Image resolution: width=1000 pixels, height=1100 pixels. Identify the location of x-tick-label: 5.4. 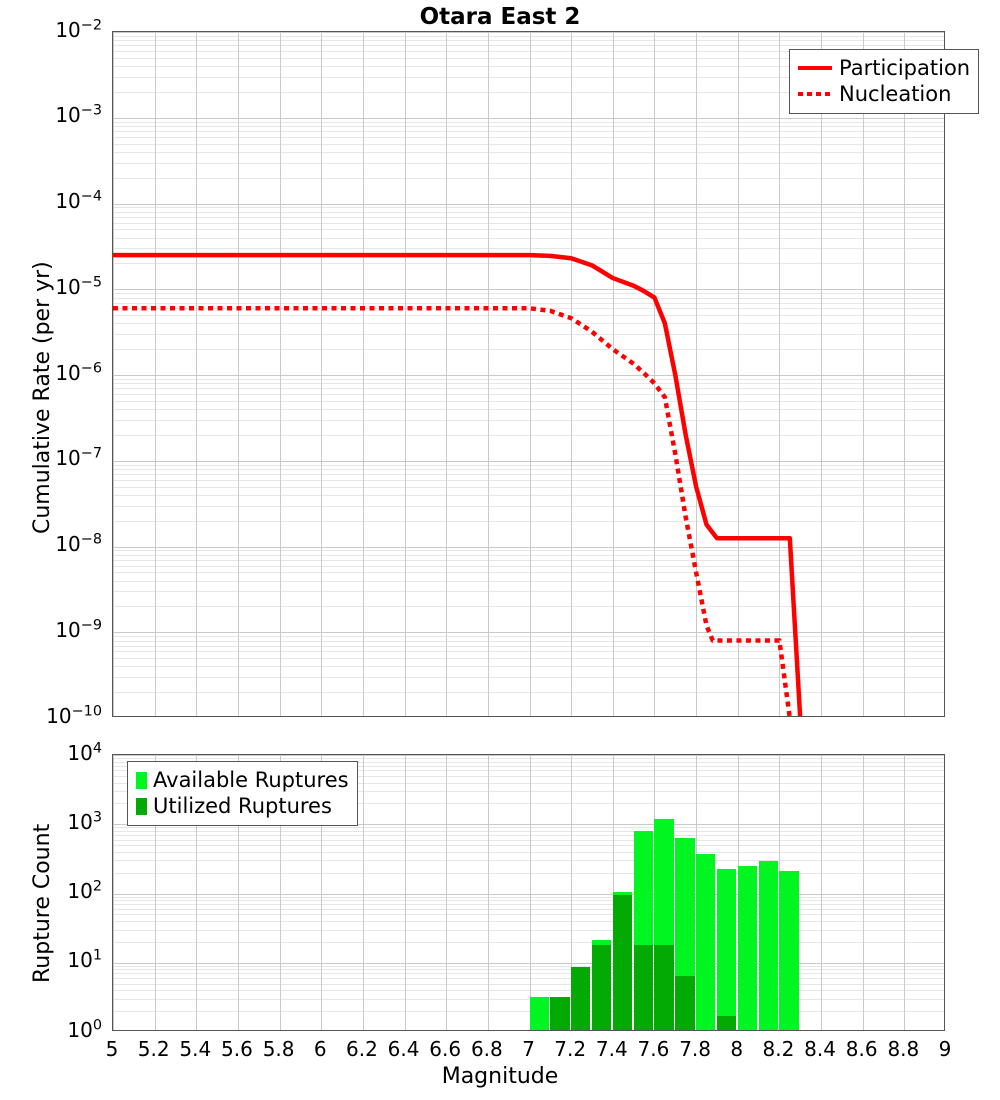
(195, 1049).